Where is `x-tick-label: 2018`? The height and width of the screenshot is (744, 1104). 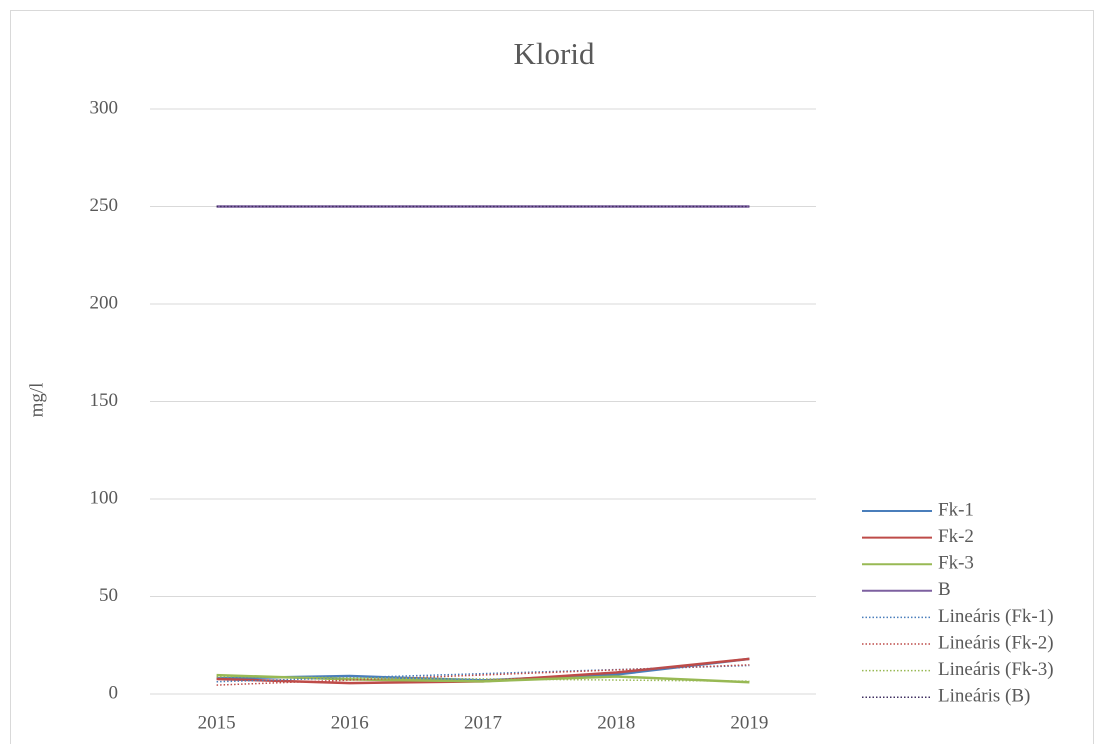
x-tick-label: 2018 is located at coordinates (616, 722).